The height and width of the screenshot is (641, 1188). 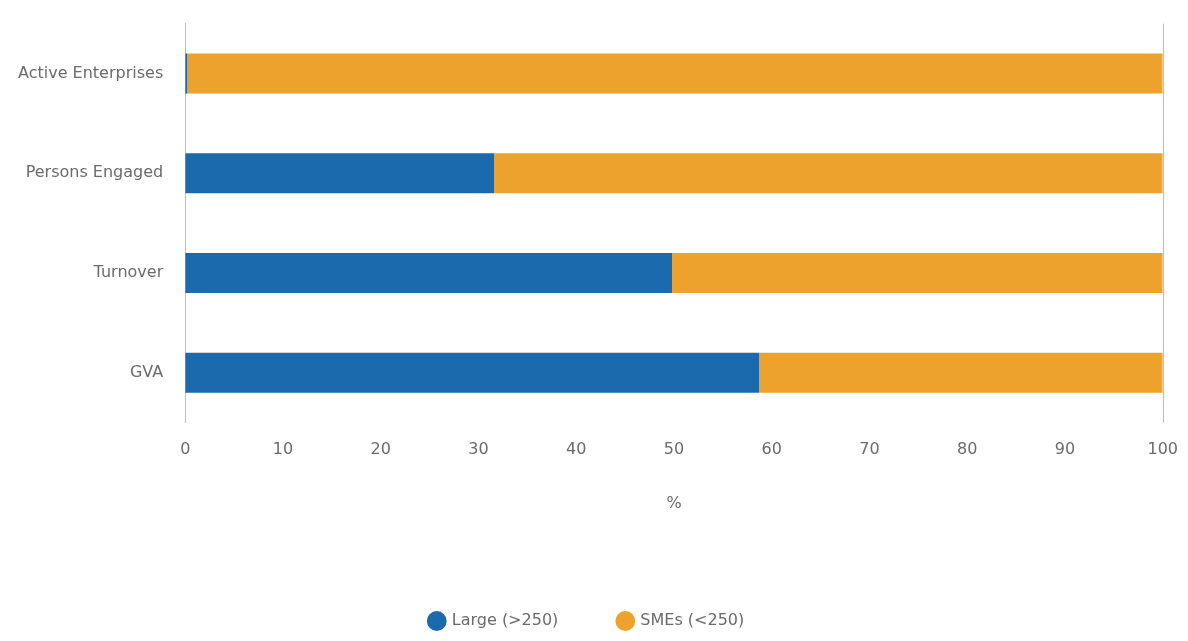 What do you see at coordinates (967, 449) in the screenshot?
I see `x-tick-label: 80` at bounding box center [967, 449].